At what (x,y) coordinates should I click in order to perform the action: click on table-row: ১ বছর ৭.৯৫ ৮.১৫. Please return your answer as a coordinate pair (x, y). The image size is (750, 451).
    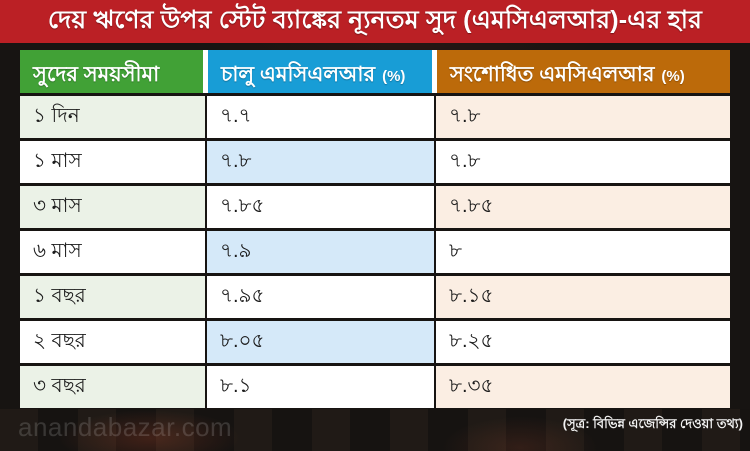
    Looking at the image, I should click on (375, 297).